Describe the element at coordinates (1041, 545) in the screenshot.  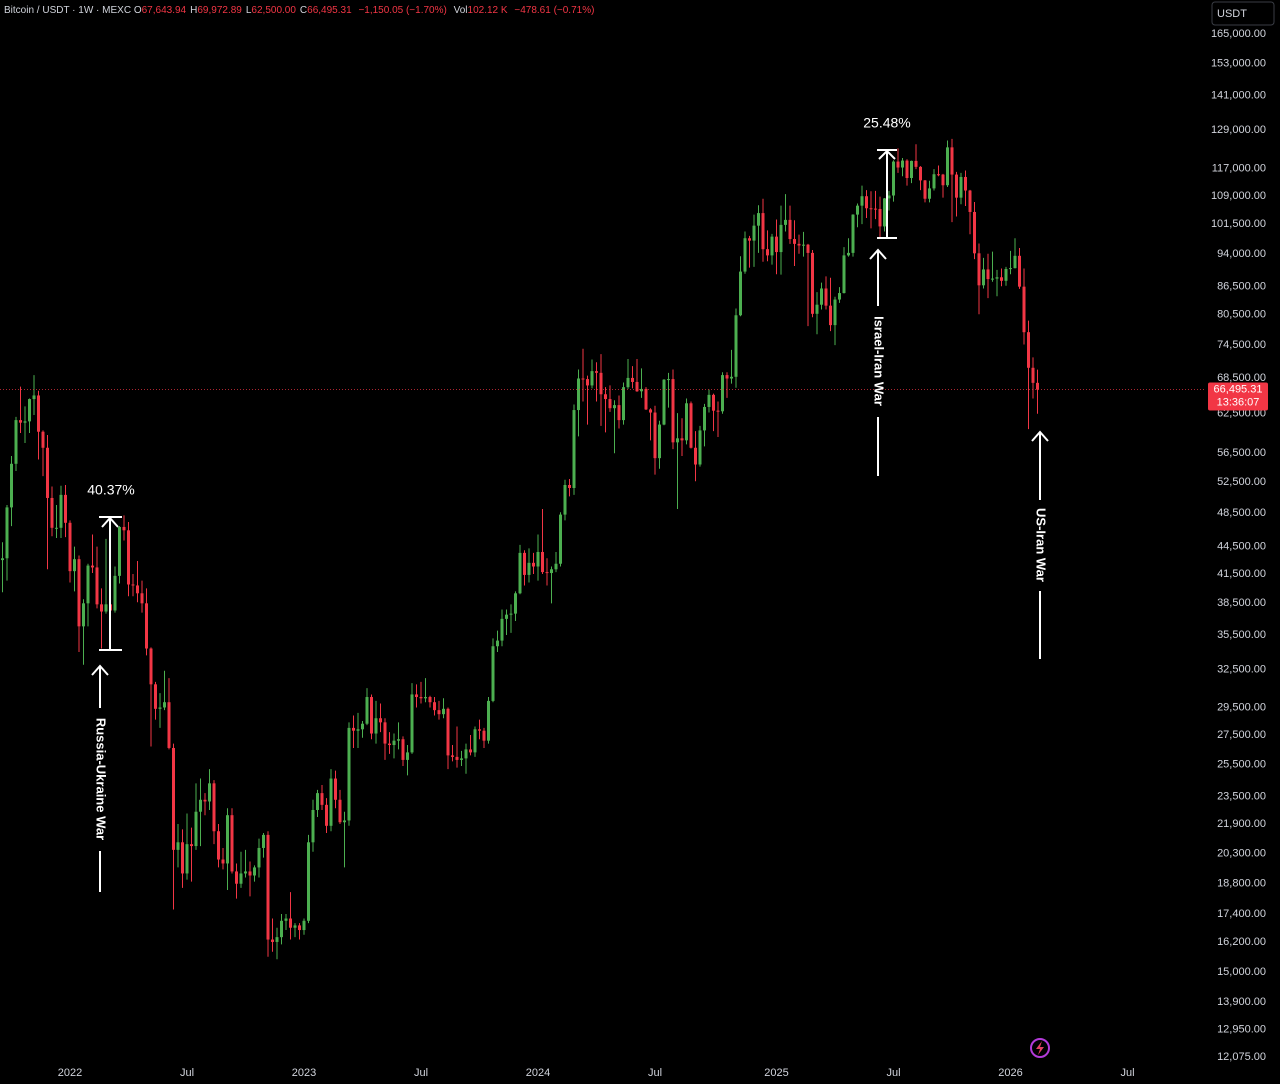
I see `event-label: US-Iran War` at that location.